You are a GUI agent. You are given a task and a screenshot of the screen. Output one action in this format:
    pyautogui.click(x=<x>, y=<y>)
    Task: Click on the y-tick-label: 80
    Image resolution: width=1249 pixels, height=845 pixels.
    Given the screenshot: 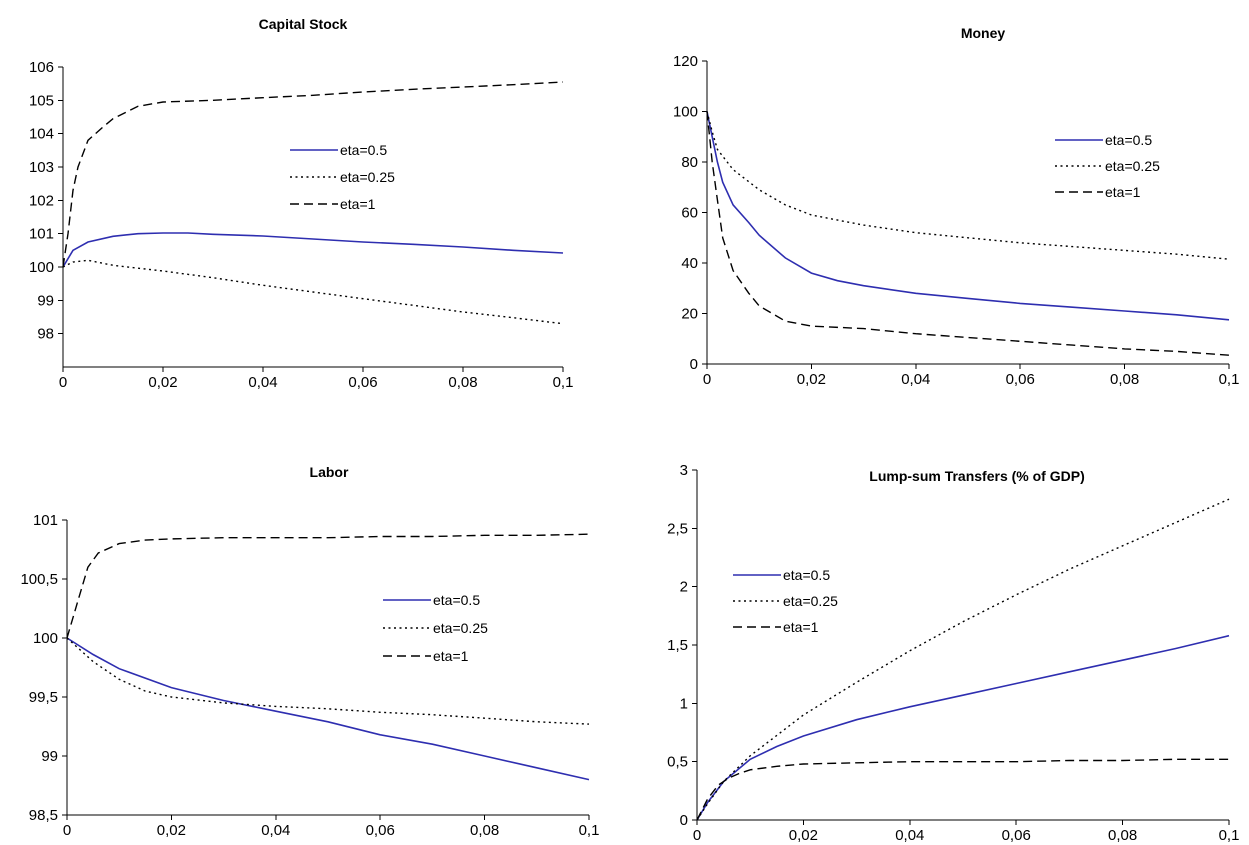 What is the action you would take?
    pyautogui.click(x=689, y=162)
    